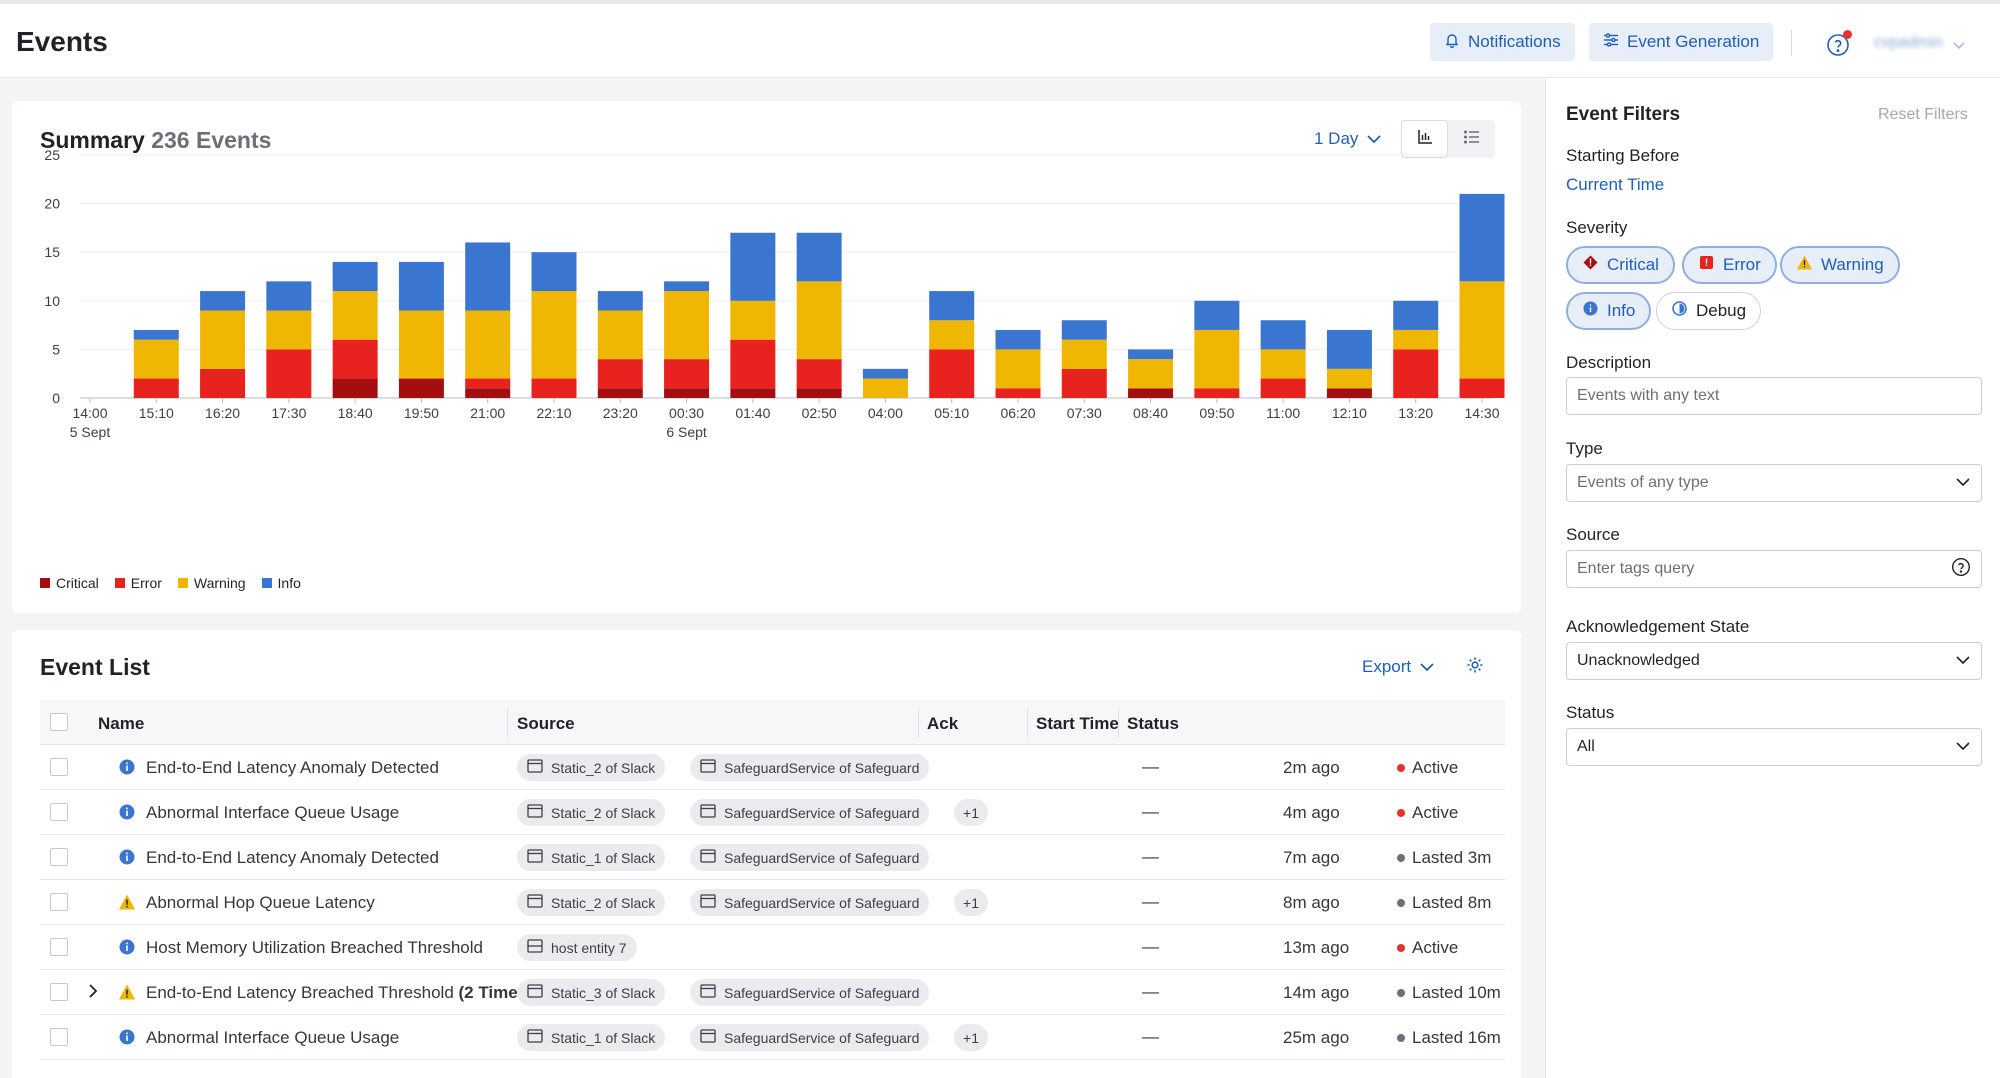  I want to click on notifications-button: Notifications, so click(1502, 42).